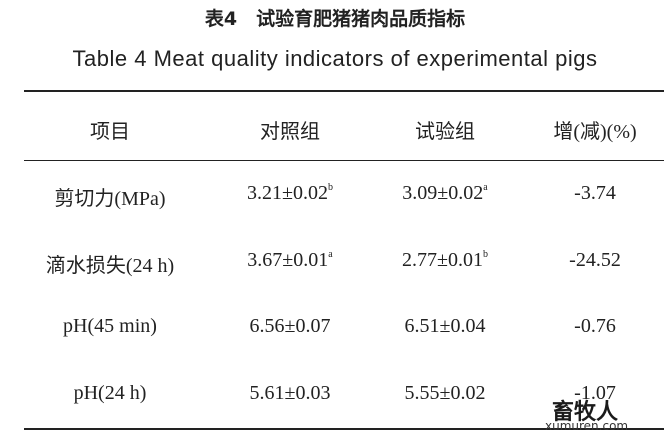 This screenshot has height=436, width=670. I want to click on cell-value: 3.09±0.02, so click(443, 193).